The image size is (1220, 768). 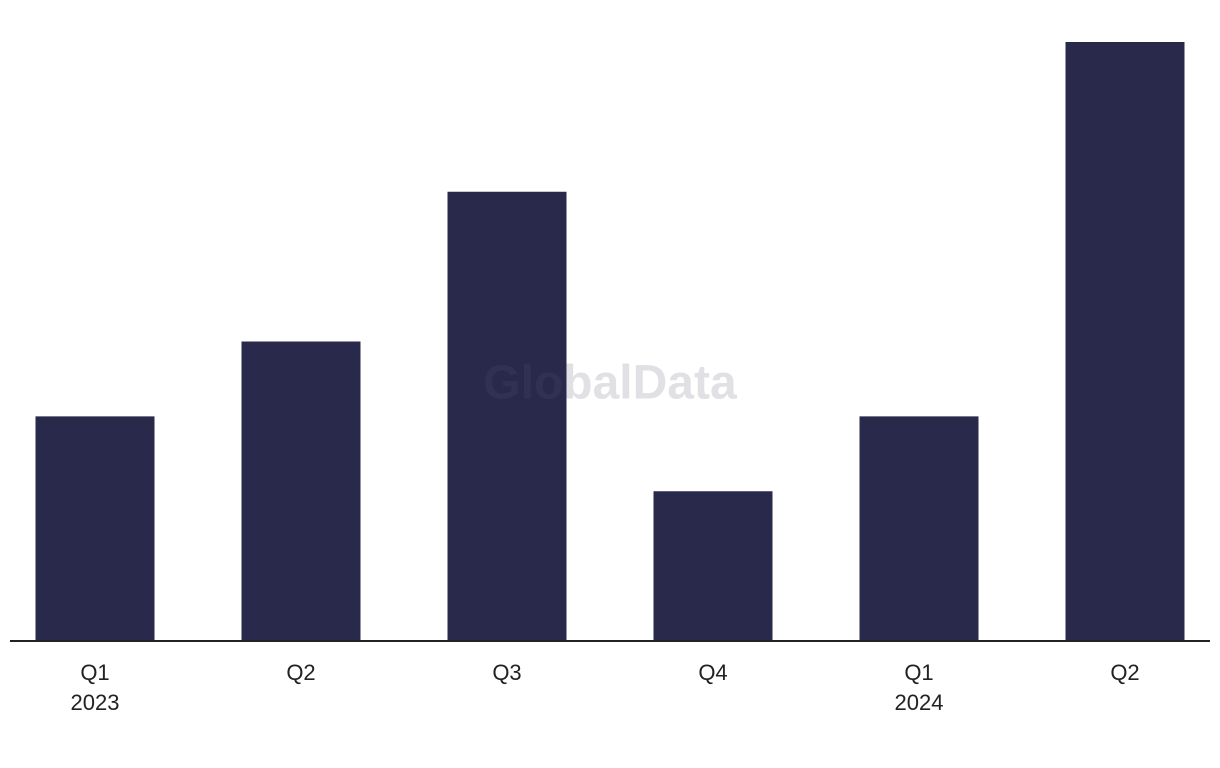 What do you see at coordinates (712, 672) in the screenshot?
I see `x-tick-label: Q4` at bounding box center [712, 672].